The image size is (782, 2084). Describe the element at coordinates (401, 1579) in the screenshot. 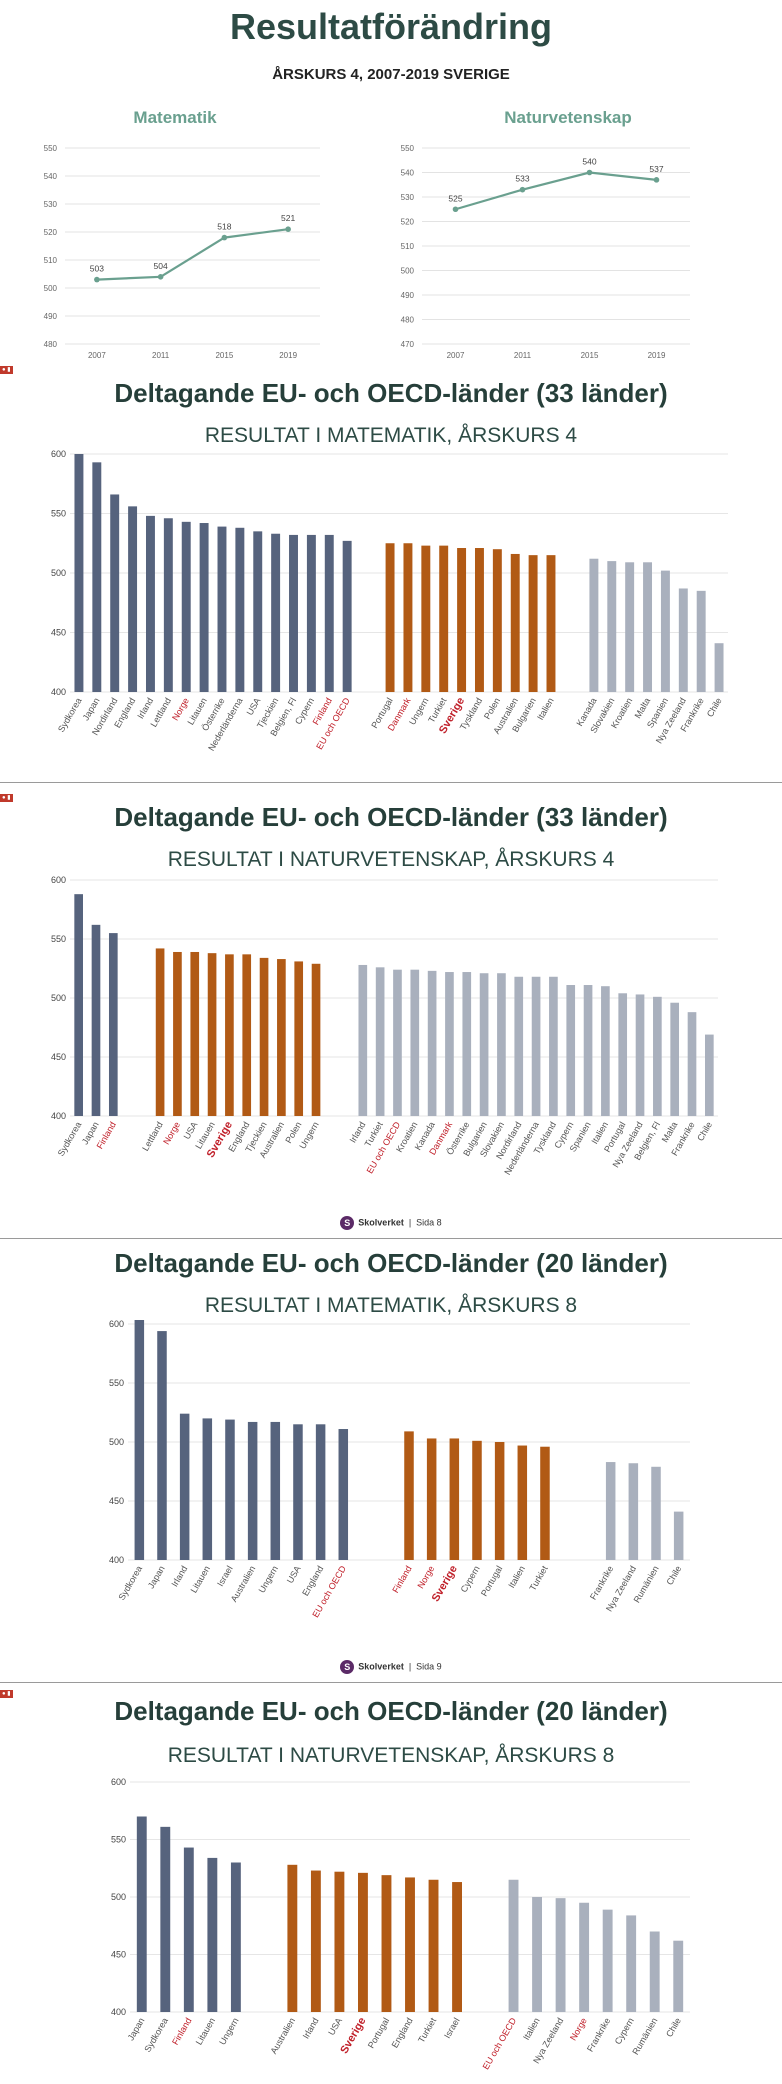

I see `x-tick-label: Finland` at that location.